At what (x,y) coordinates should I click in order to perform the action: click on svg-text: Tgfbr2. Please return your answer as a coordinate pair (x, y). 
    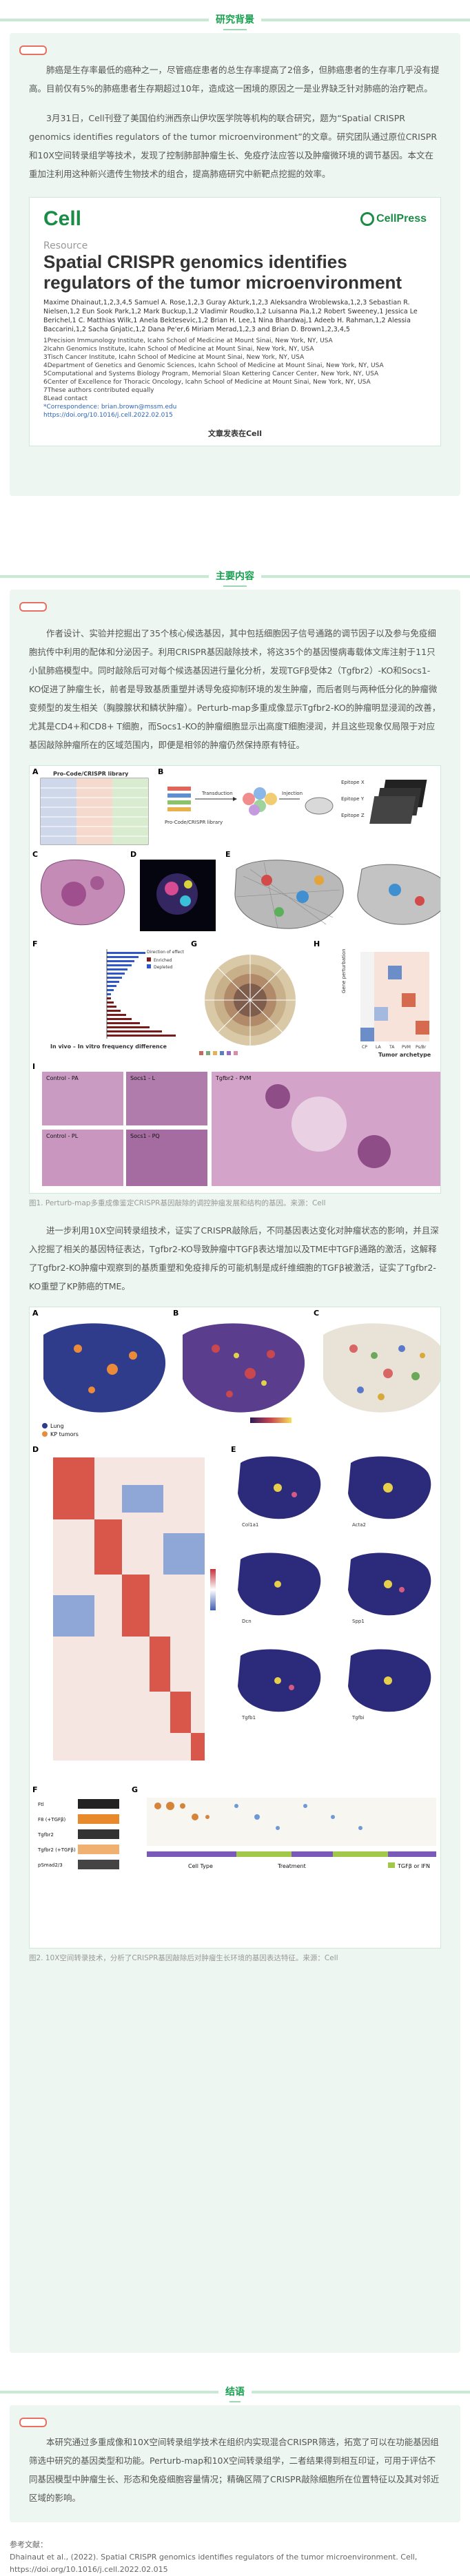
    Looking at the image, I should click on (46, 1835).